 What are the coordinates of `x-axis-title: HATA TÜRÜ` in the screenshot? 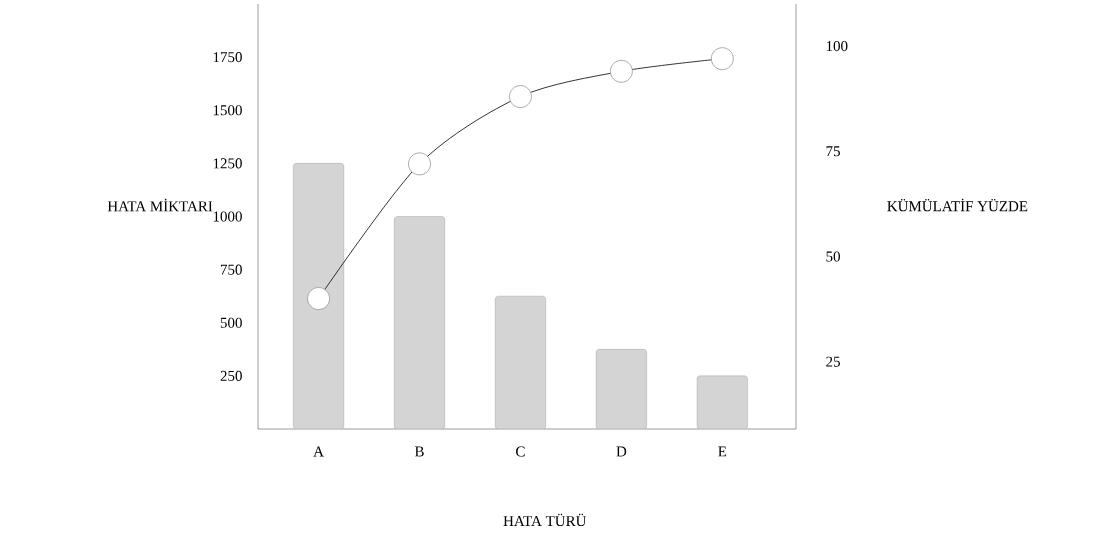 It's located at (545, 520).